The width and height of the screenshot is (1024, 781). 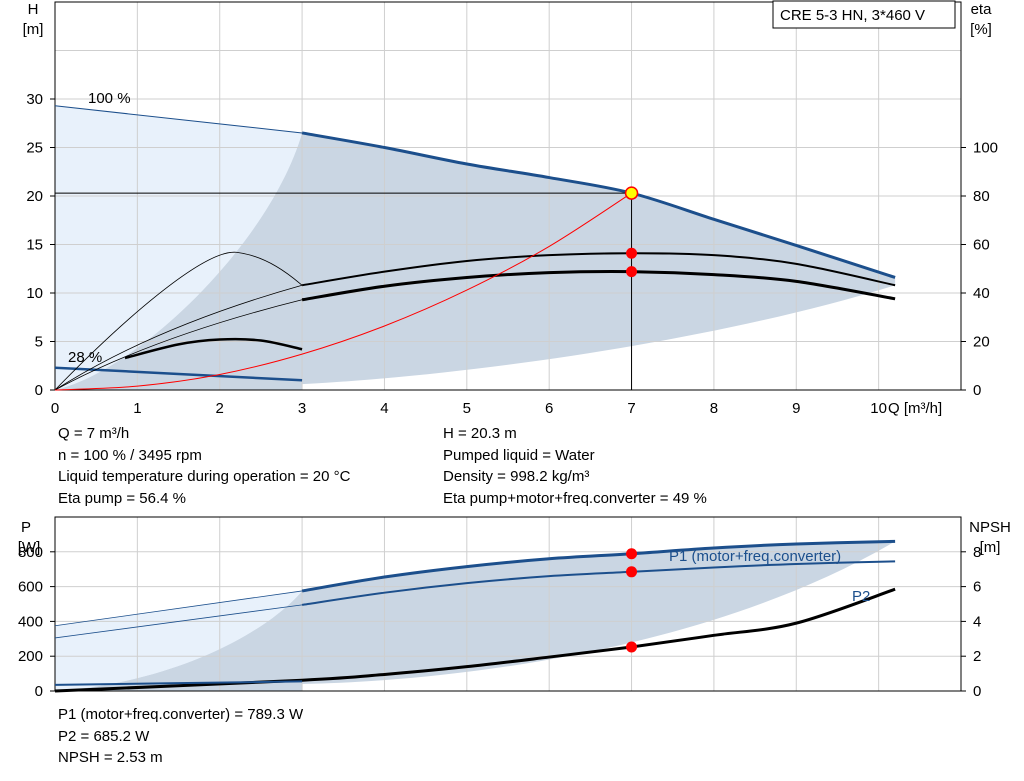 What do you see at coordinates (55, 408) in the screenshot?
I see `x-tick-label: 0` at bounding box center [55, 408].